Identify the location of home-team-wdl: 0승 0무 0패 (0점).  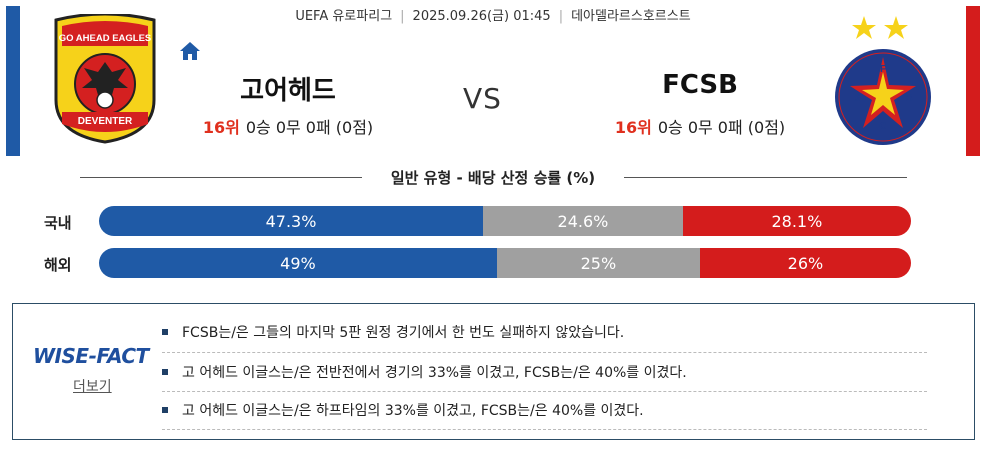
(309, 127).